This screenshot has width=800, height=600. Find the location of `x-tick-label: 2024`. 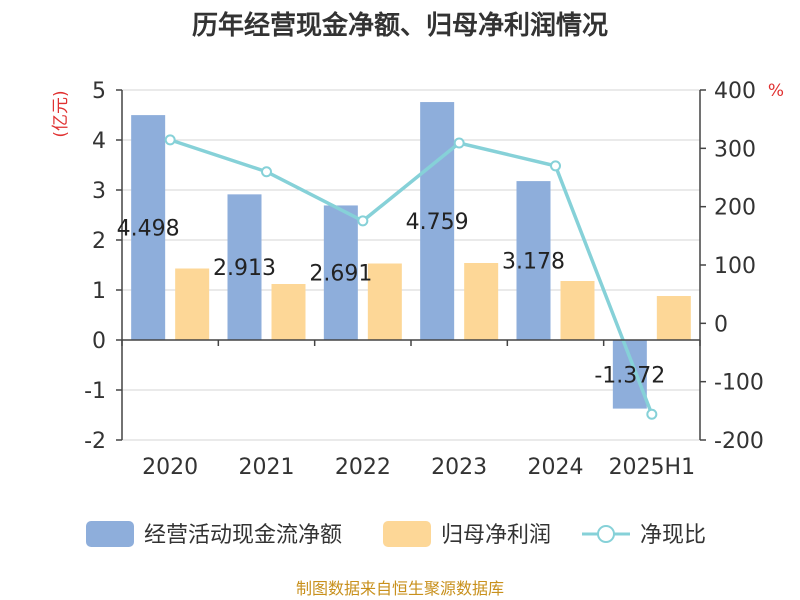

x-tick-label: 2024 is located at coordinates (556, 467).